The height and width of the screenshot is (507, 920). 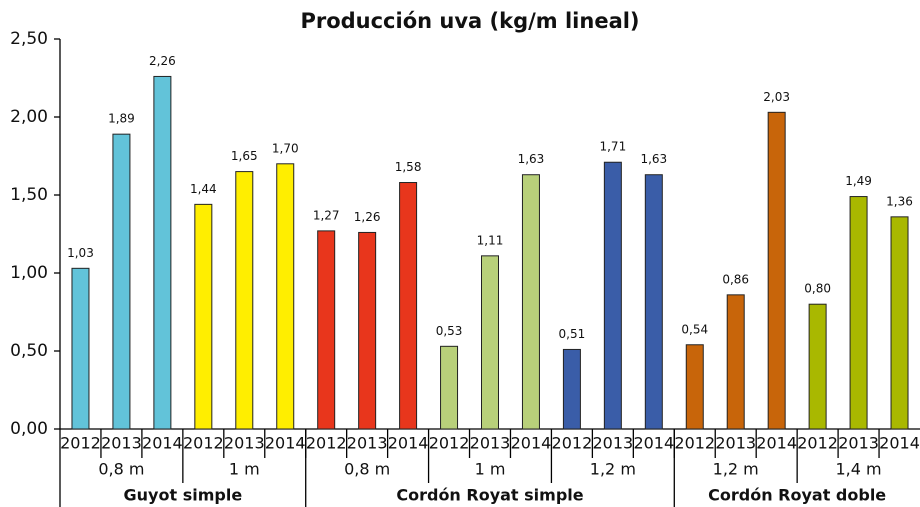 What do you see at coordinates (183, 495) in the screenshot?
I see `group-label: Guyot simple` at bounding box center [183, 495].